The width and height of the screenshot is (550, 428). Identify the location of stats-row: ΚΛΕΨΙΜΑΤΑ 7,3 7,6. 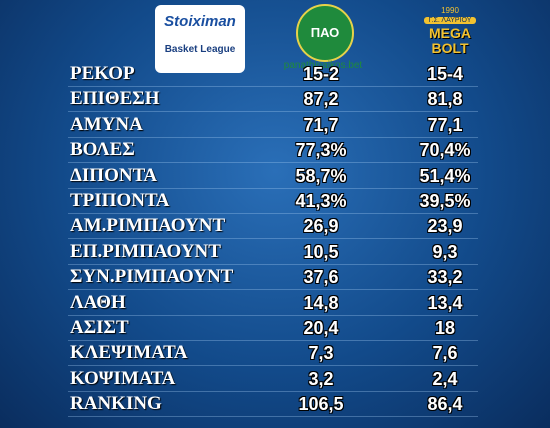
(273, 354).